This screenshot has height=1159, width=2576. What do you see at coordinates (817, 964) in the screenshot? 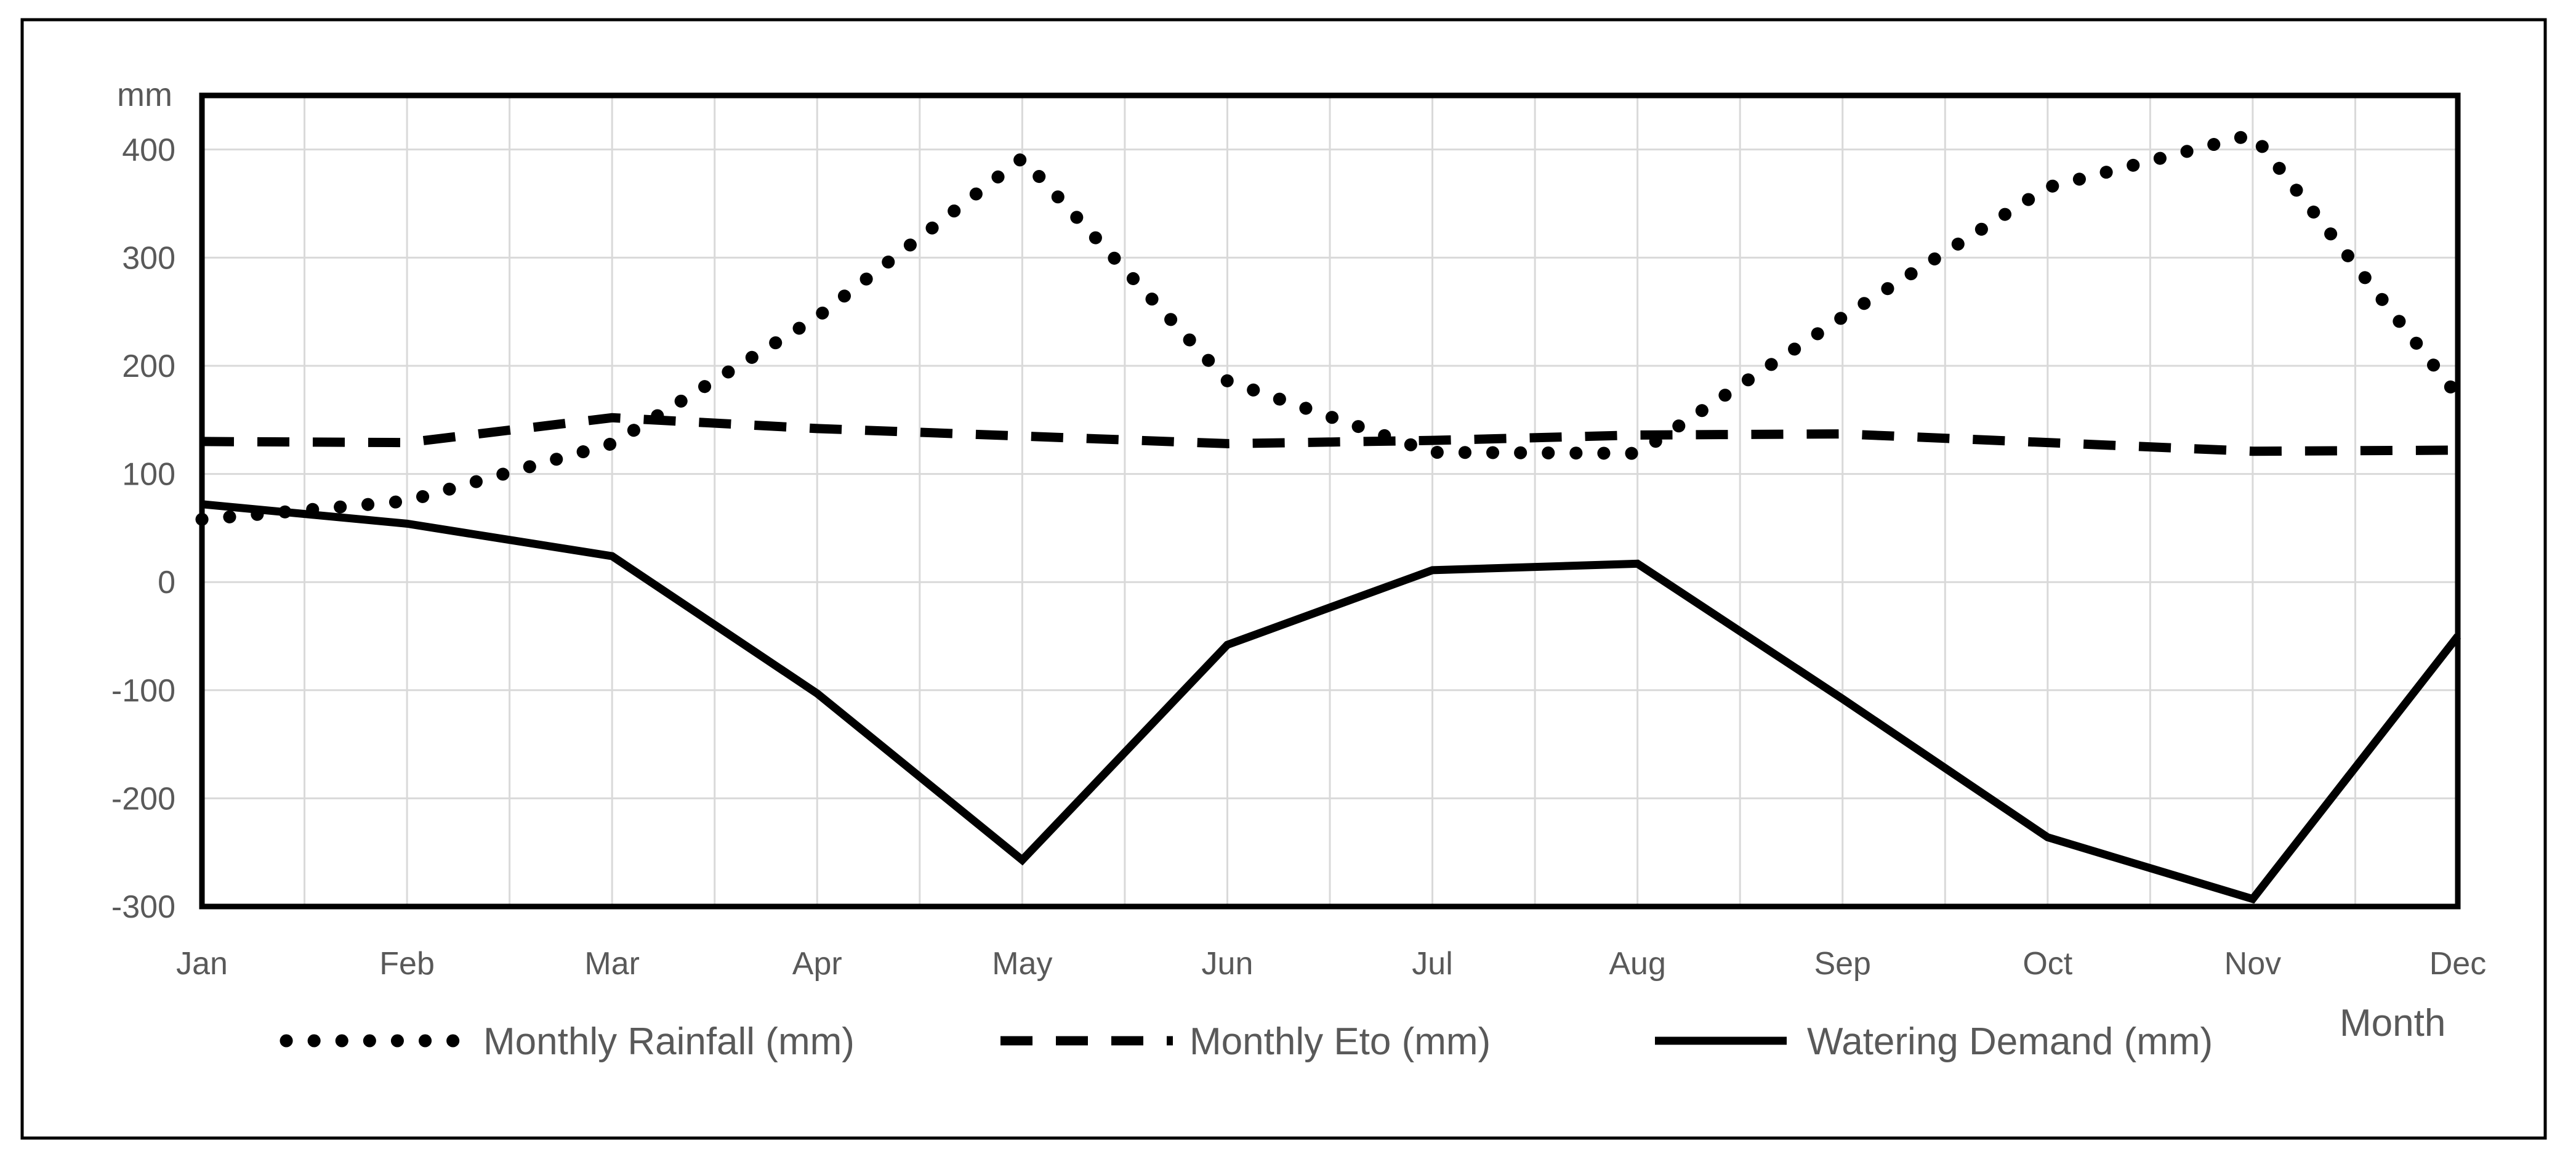
I see `x-tick-label: Apr` at bounding box center [817, 964].